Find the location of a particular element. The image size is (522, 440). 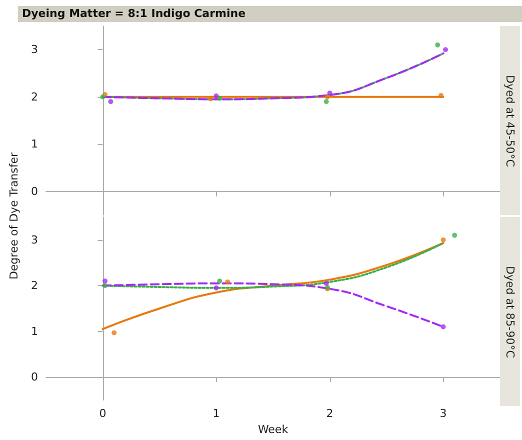

chart-title: Dyeing Matter = 8:1 Indigo Carmine is located at coordinates (270, 14).